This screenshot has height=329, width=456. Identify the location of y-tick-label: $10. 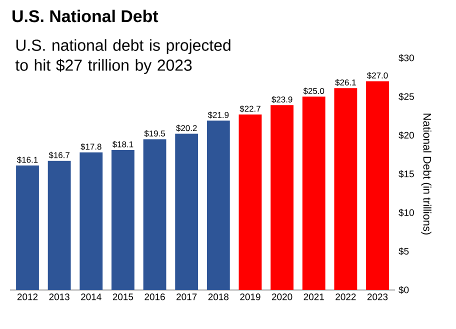
(406, 212).